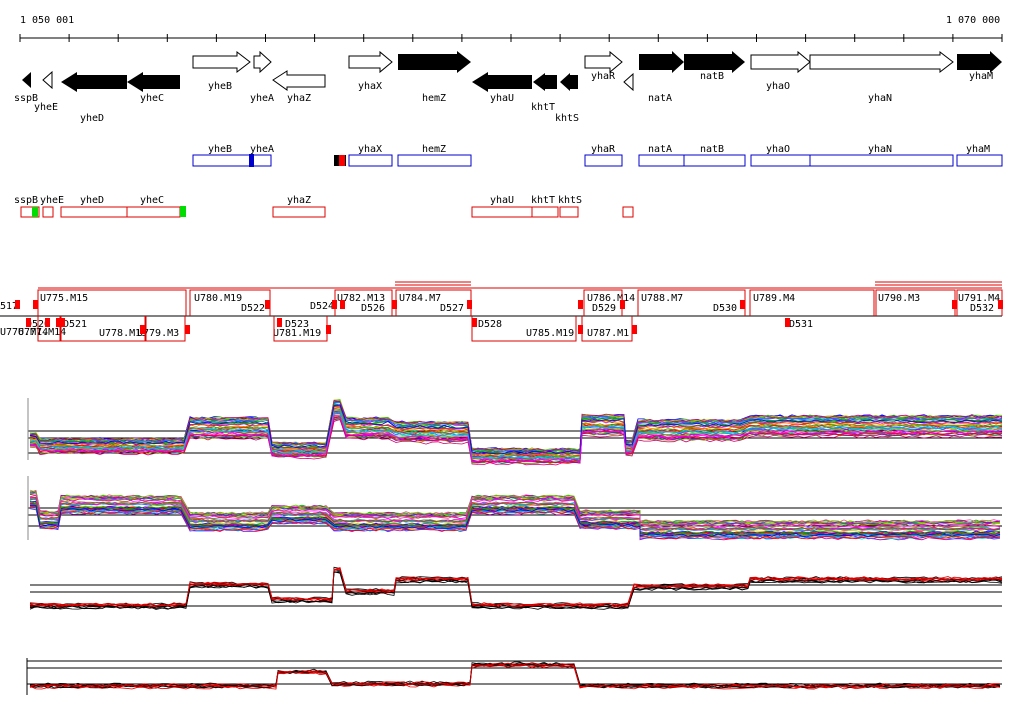  Describe the element at coordinates (299, 98) in the screenshot. I see `gene-label-yhaZ: yhaZ` at that location.